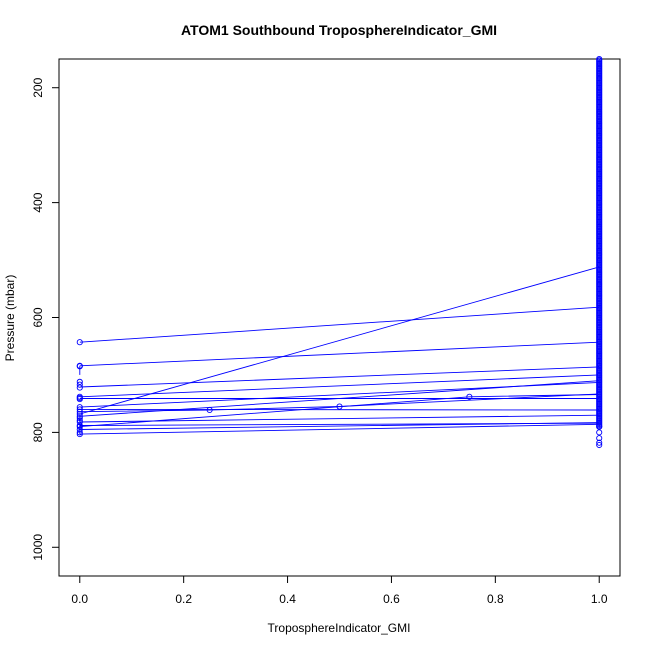  I want to click on y-axis: 200 400 600 800 1000, so click(45, 319).